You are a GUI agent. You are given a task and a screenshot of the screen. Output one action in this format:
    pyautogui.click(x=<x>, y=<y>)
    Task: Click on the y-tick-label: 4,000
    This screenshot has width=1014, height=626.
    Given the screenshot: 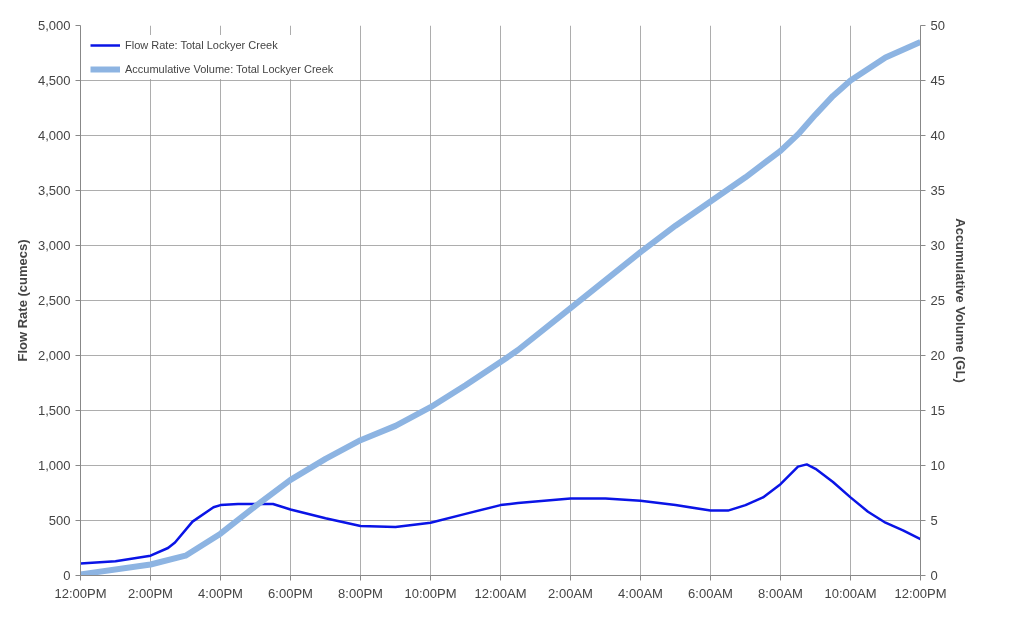 What is the action you would take?
    pyautogui.click(x=54, y=135)
    